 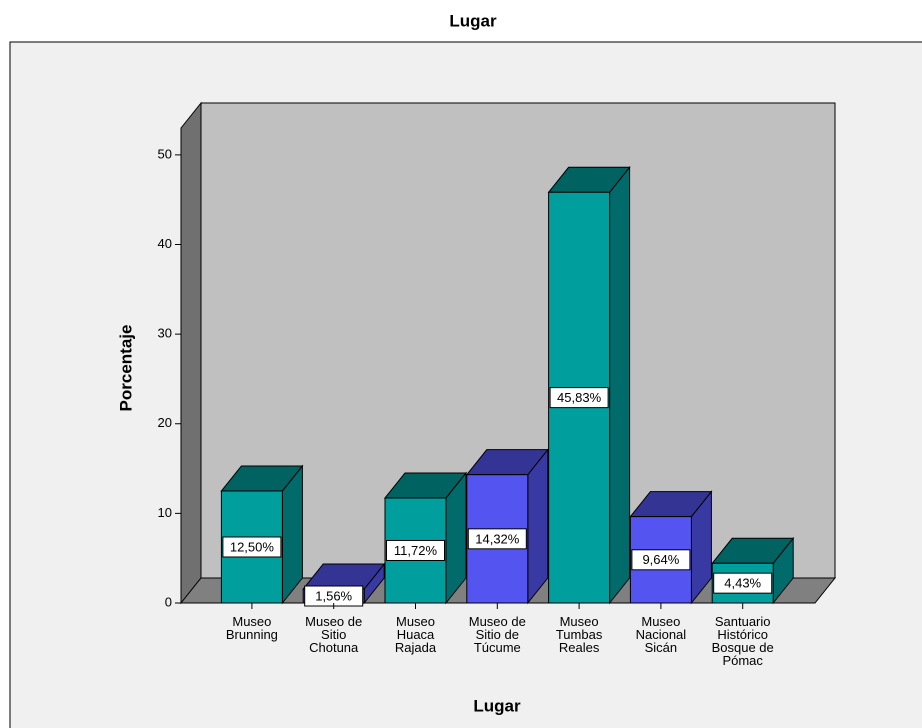 What do you see at coordinates (333, 634) in the screenshot?
I see `x-tick-label: Museo de Sitio Chotuna` at bounding box center [333, 634].